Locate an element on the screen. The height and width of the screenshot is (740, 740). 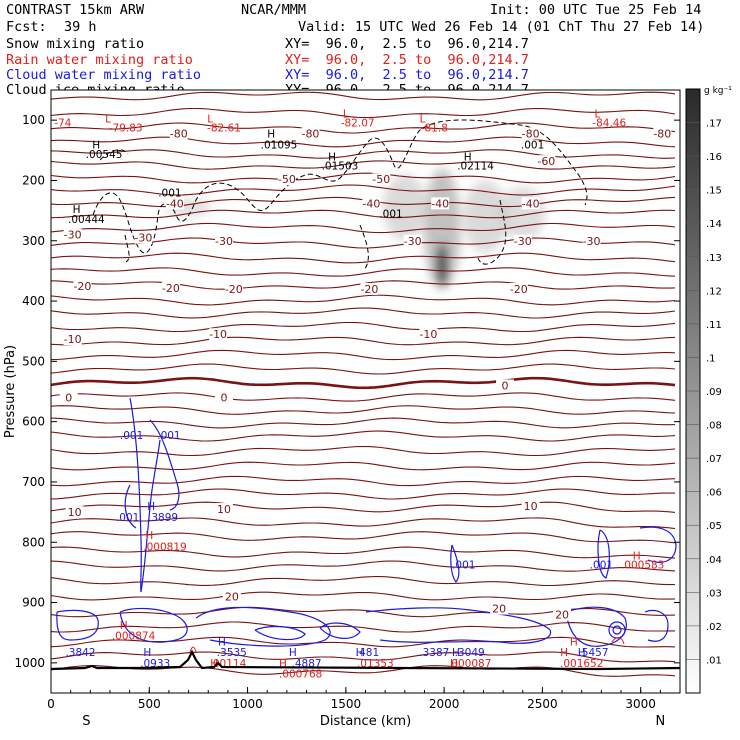
colorbar-tick-label: .15 is located at coordinates (714, 191).